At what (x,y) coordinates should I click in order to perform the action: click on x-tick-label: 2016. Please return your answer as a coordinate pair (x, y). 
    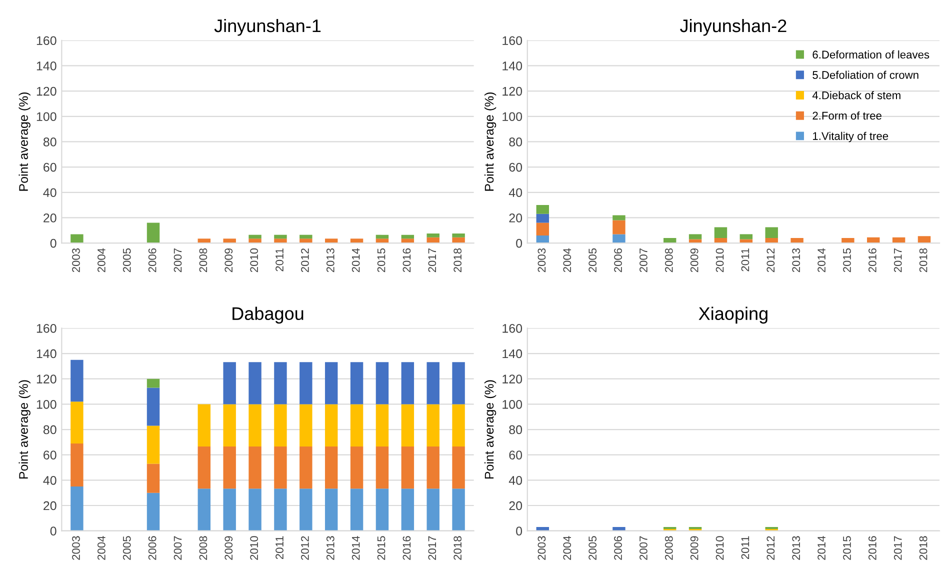
    Looking at the image, I should click on (406, 548).